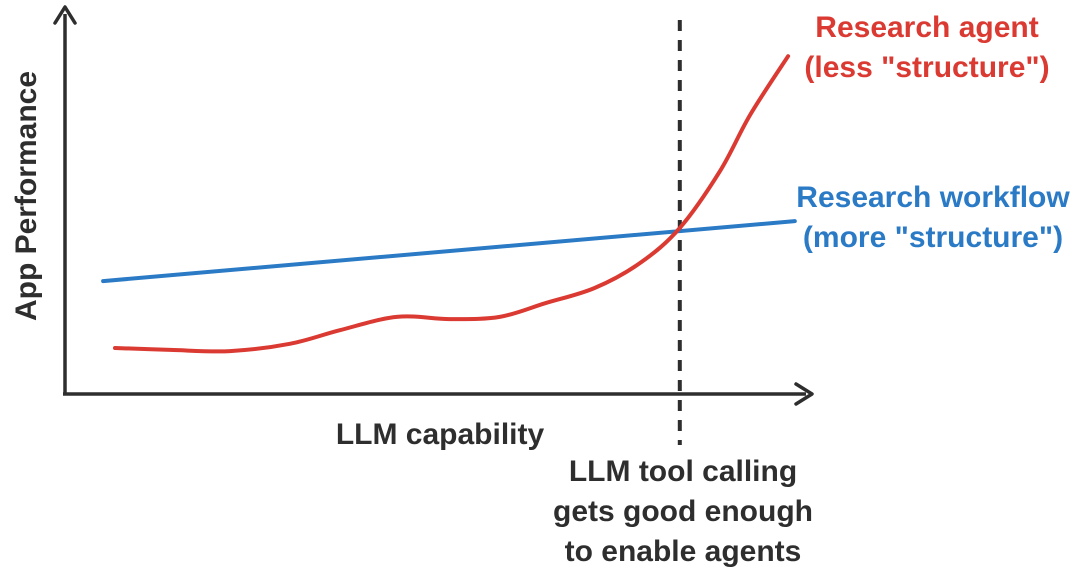 This screenshot has height=582, width=1080. I want to click on legend-research-workflow: Research workflow (more "structure"), so click(929, 218).